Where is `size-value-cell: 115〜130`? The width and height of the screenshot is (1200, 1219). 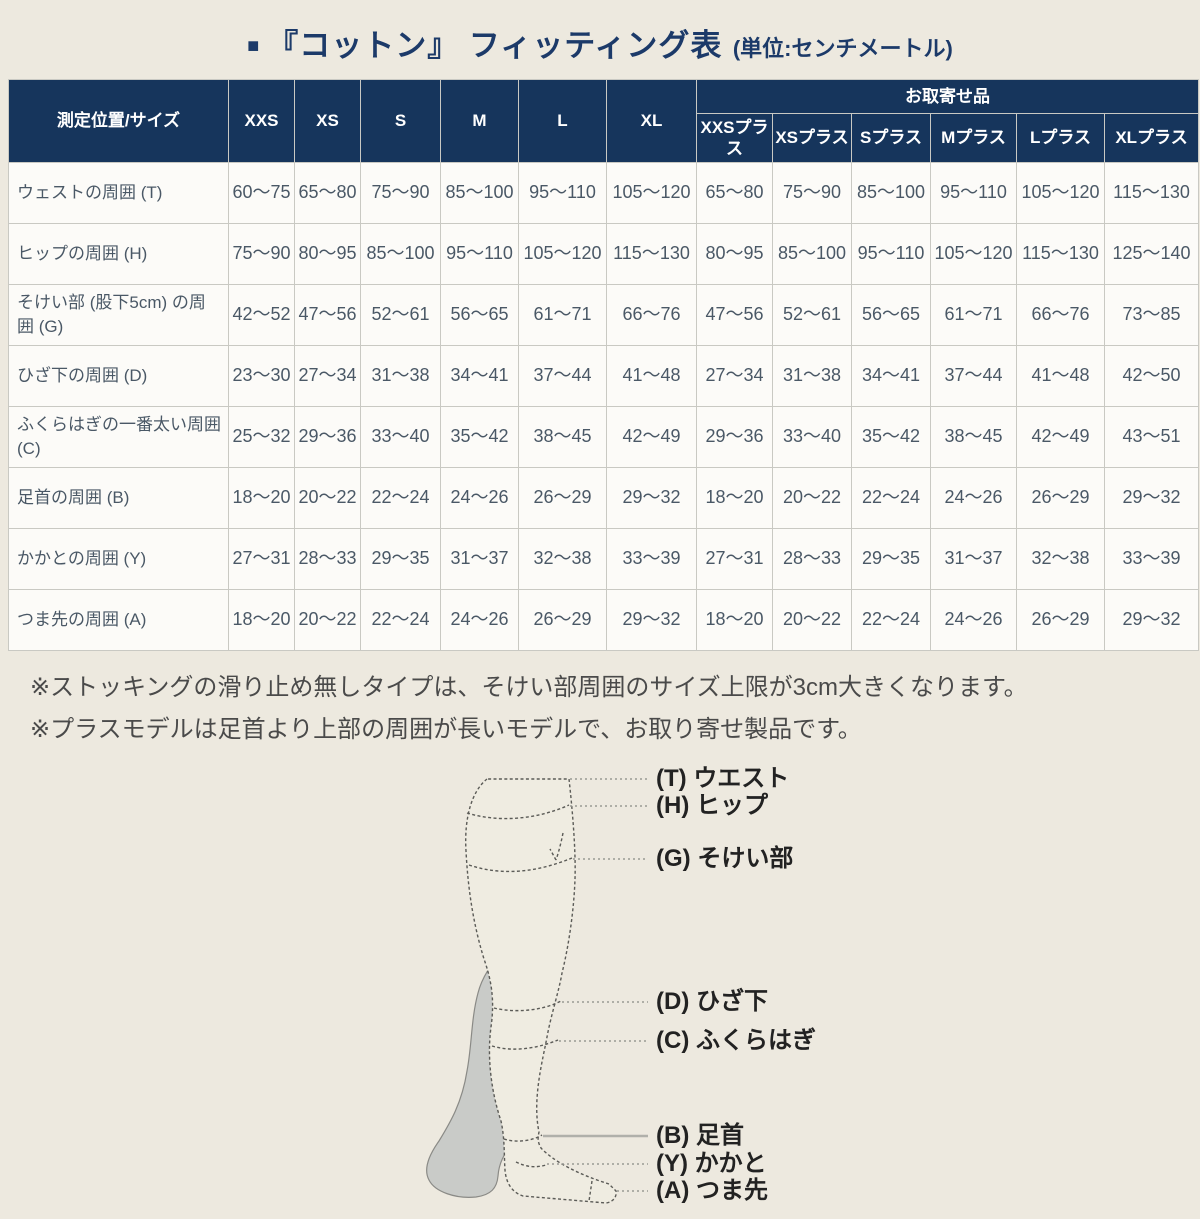
size-value-cell: 115〜130 is located at coordinates (1151, 193).